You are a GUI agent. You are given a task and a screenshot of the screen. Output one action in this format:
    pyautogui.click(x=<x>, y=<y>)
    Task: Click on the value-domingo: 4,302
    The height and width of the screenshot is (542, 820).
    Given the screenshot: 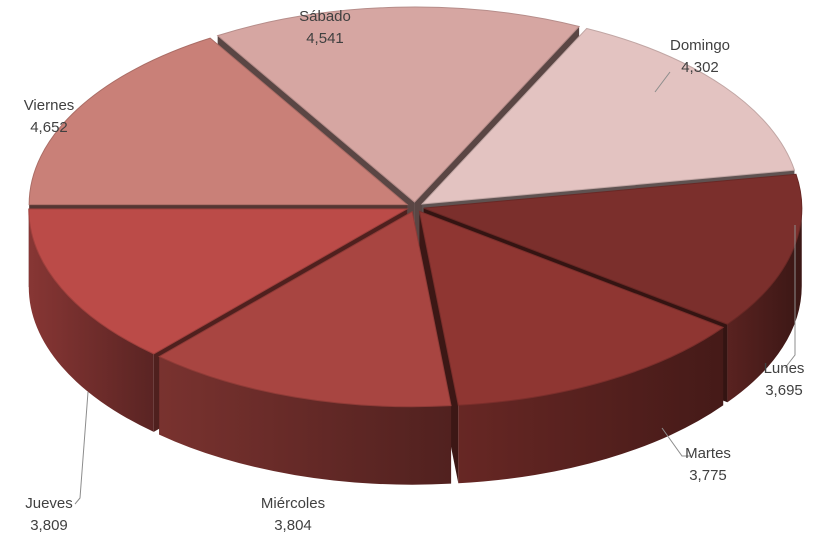 What is the action you would take?
    pyautogui.click(x=700, y=67)
    